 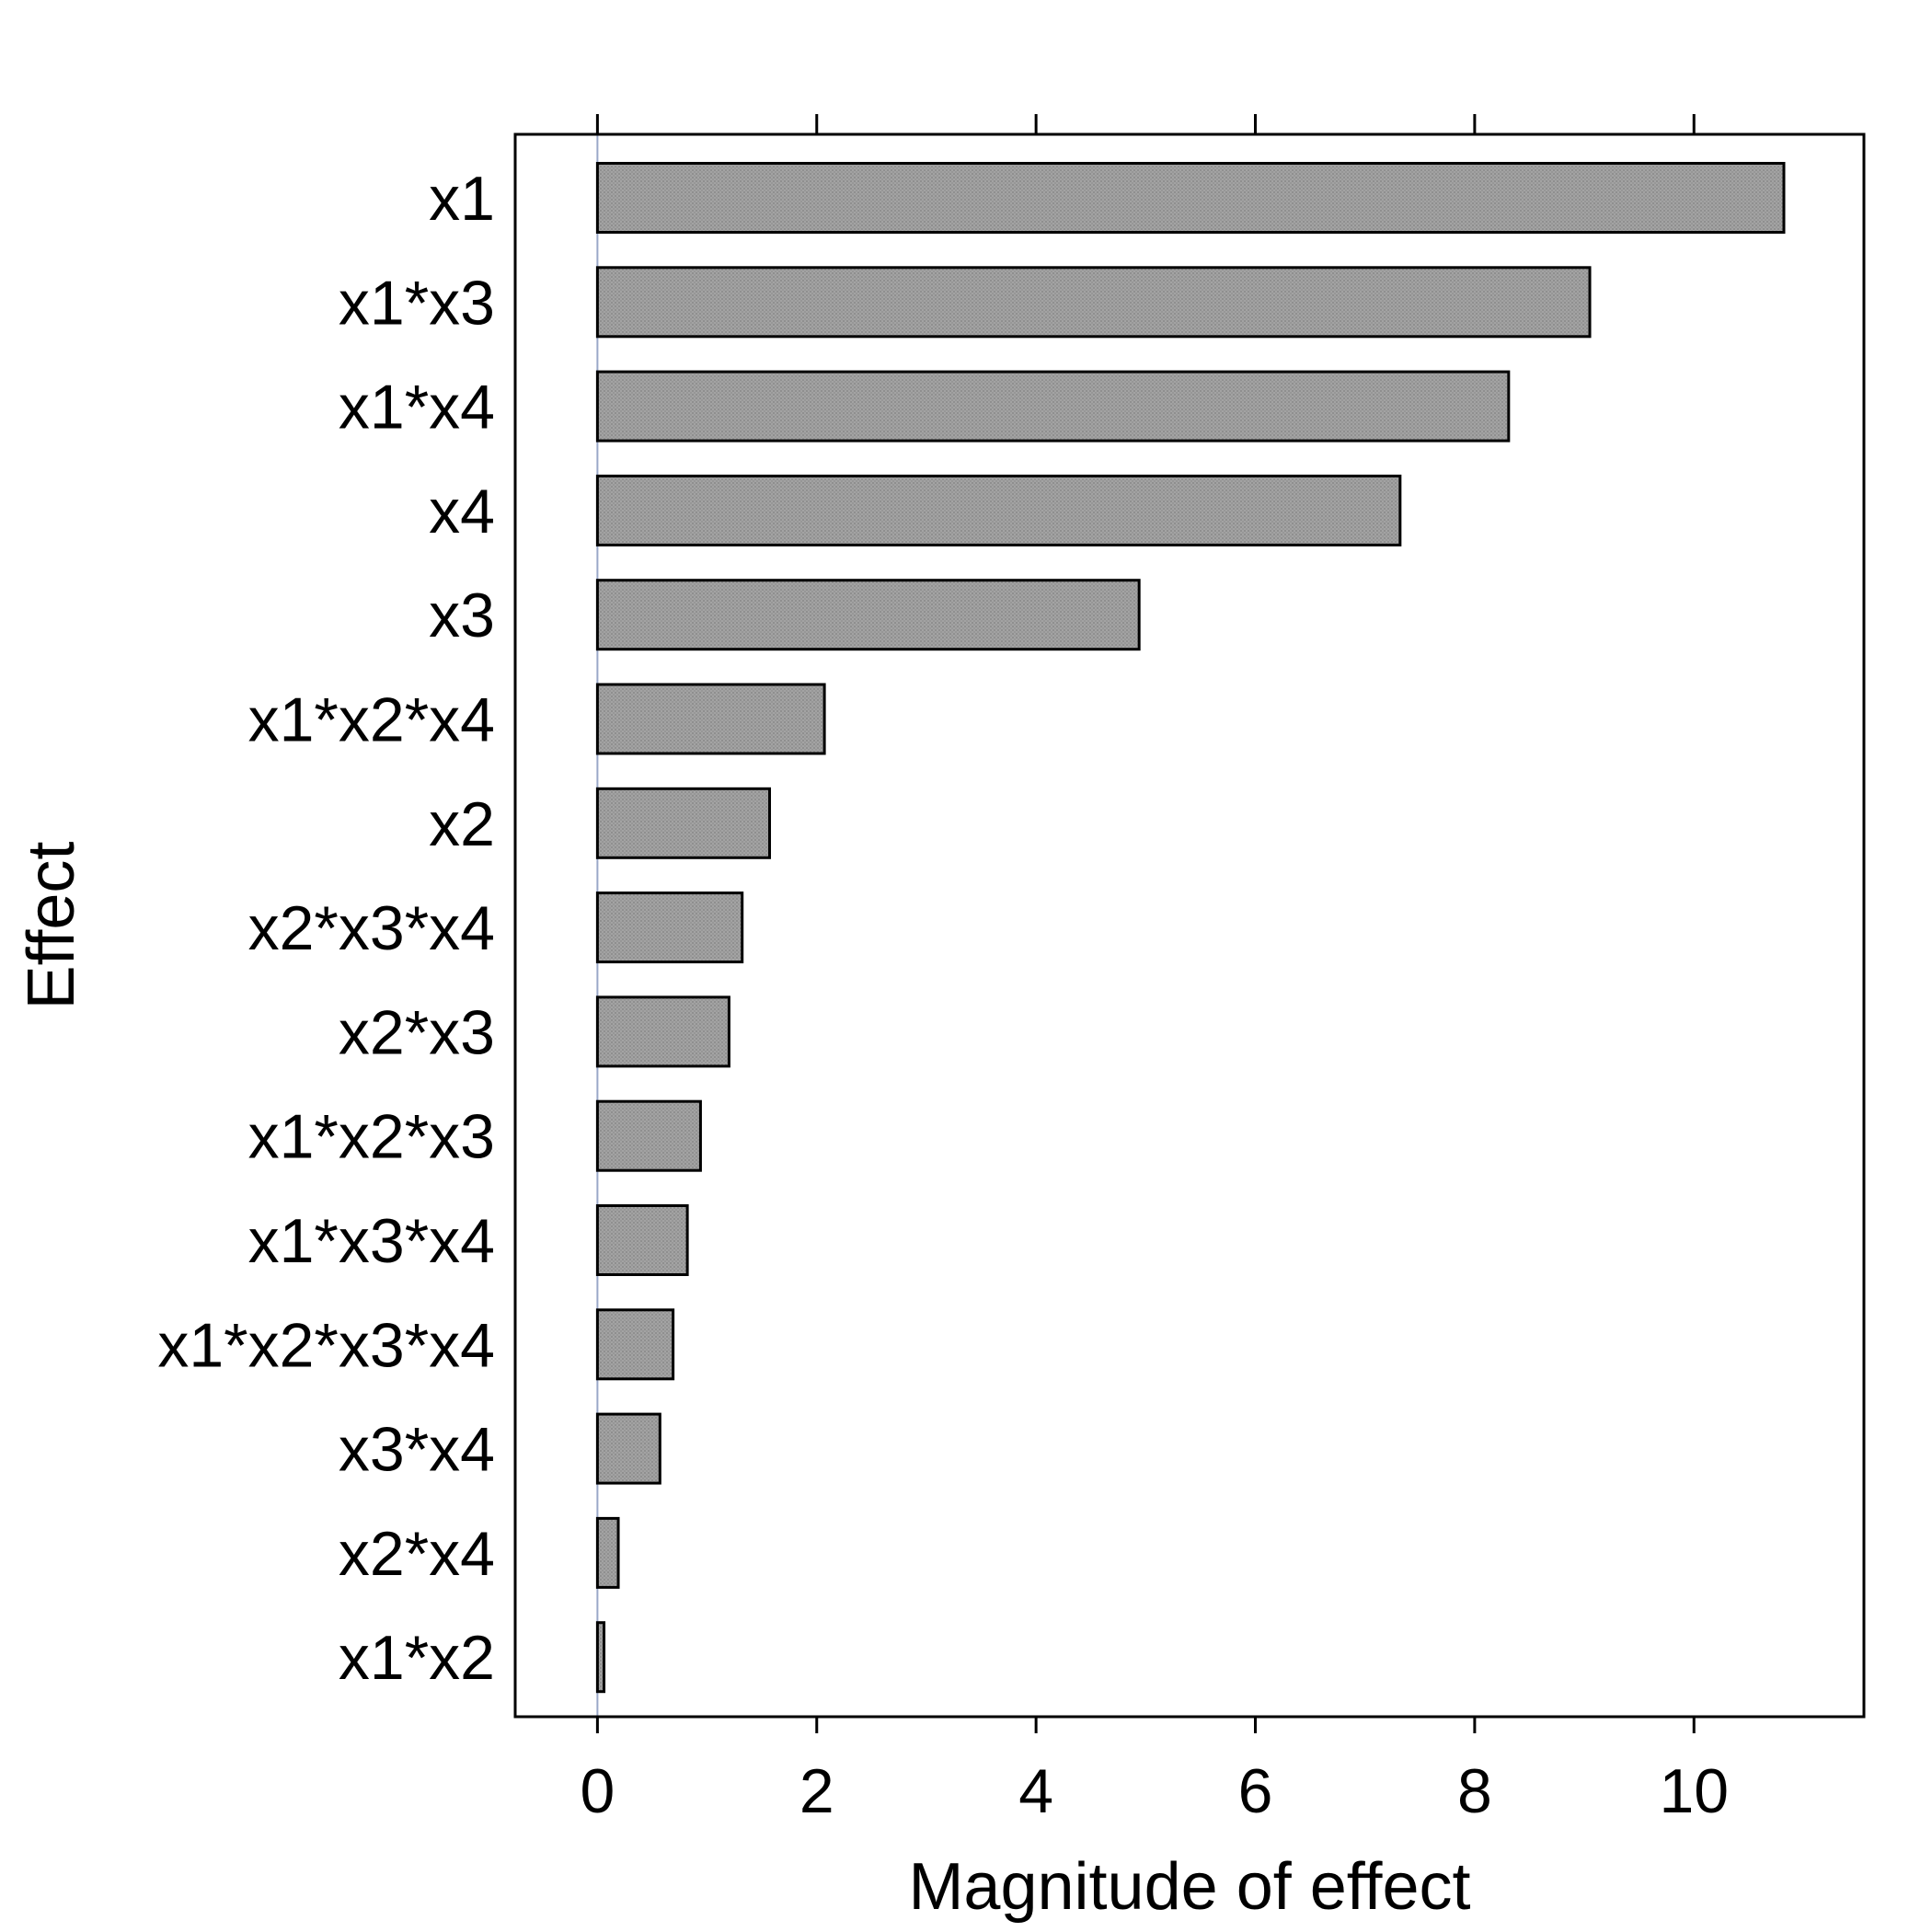 I want to click on y-tick-label: x1*x4, so click(x=417, y=408).